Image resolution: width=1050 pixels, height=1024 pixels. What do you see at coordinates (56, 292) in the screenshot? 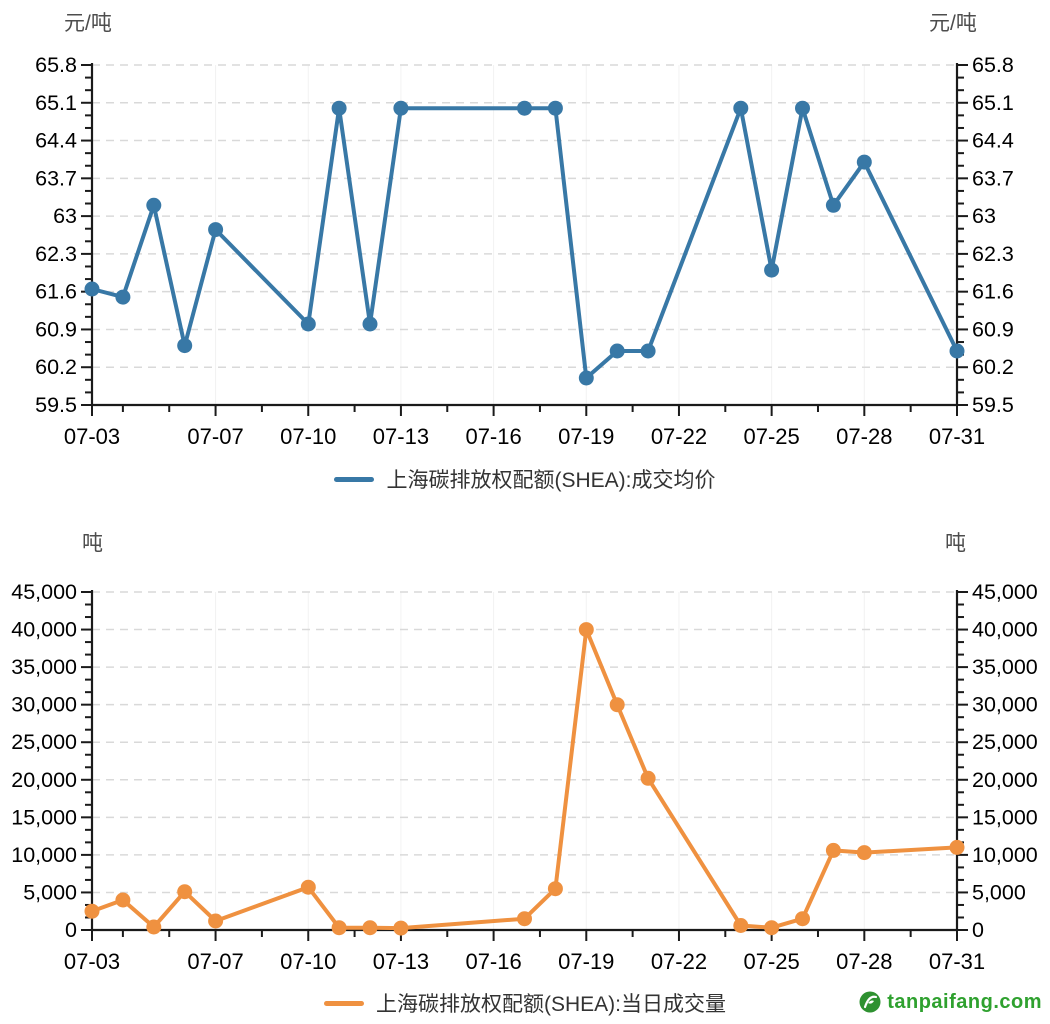
I see `y-axis-label-left: 61.6` at bounding box center [56, 292].